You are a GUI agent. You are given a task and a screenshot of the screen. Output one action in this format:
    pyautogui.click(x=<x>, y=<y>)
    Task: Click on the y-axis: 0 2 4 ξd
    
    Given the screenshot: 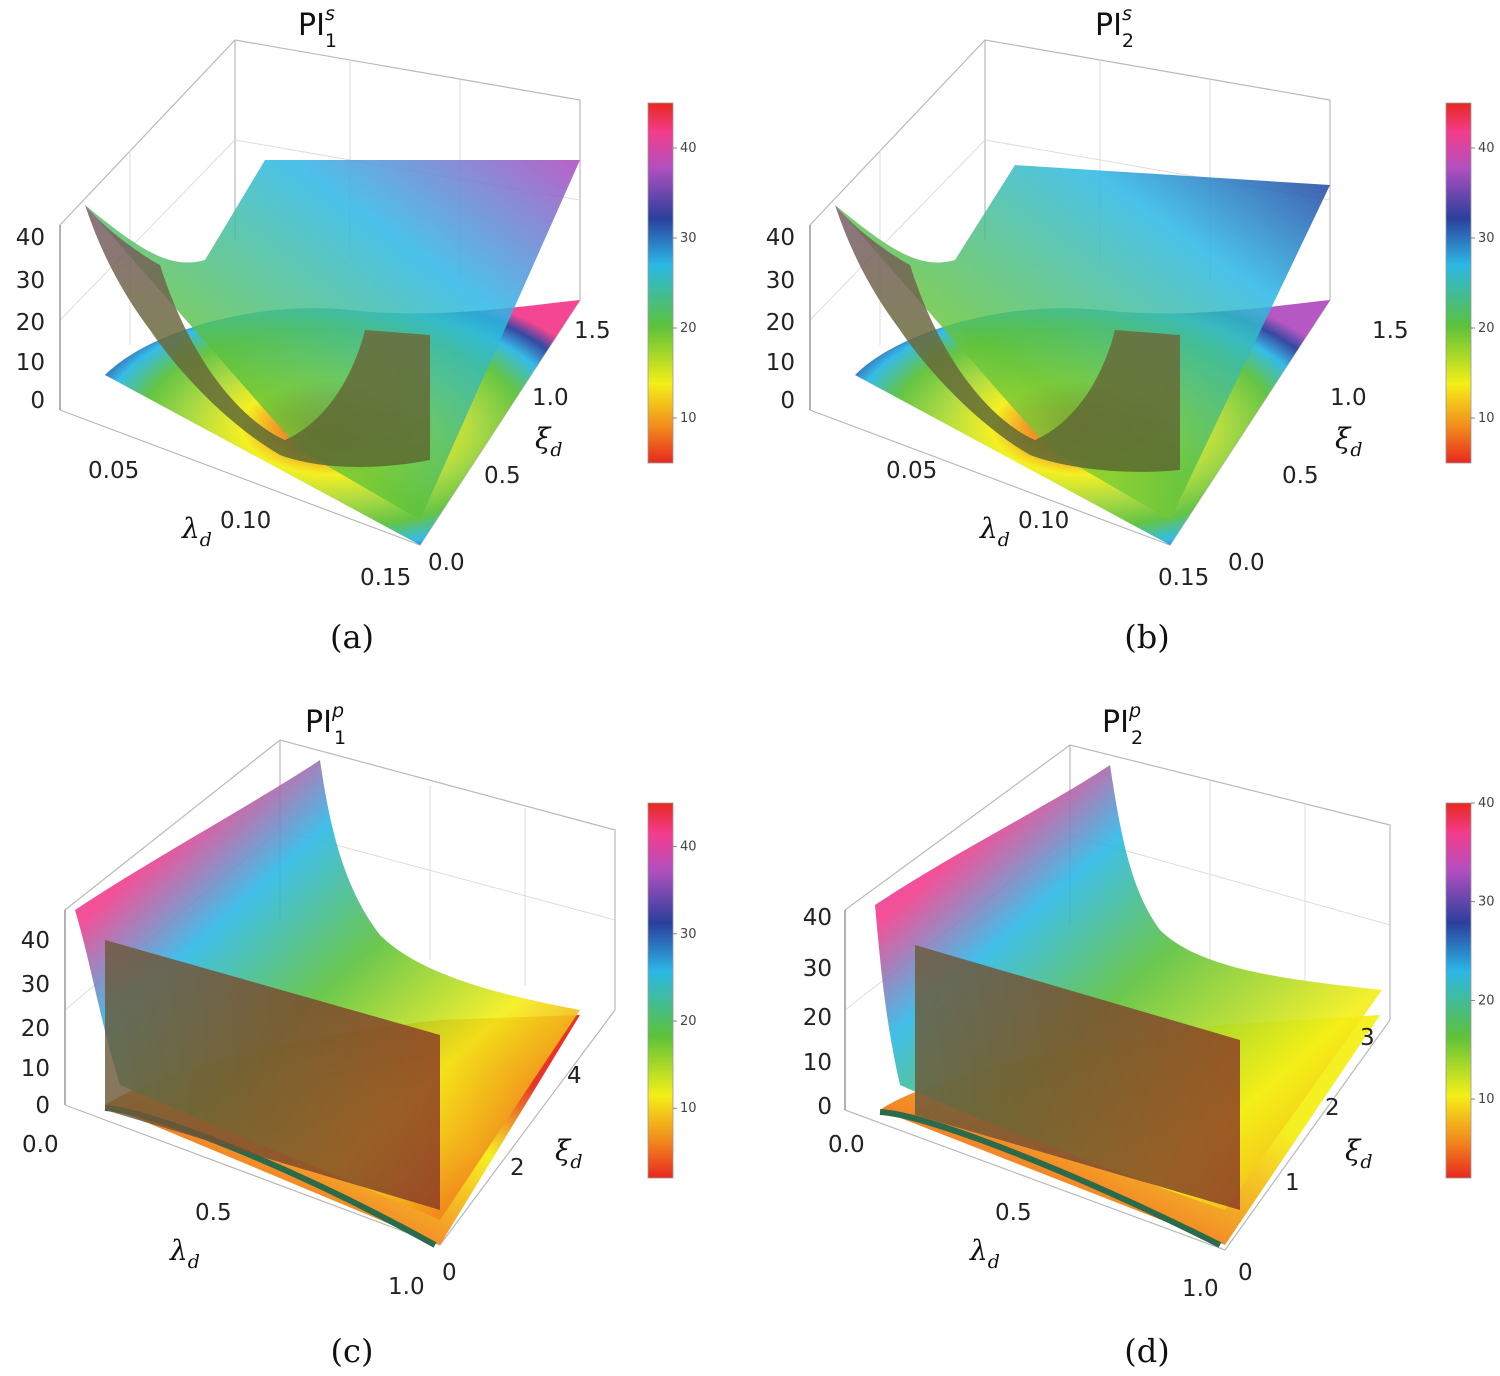 What is the action you would take?
    pyautogui.click(x=512, y=1174)
    